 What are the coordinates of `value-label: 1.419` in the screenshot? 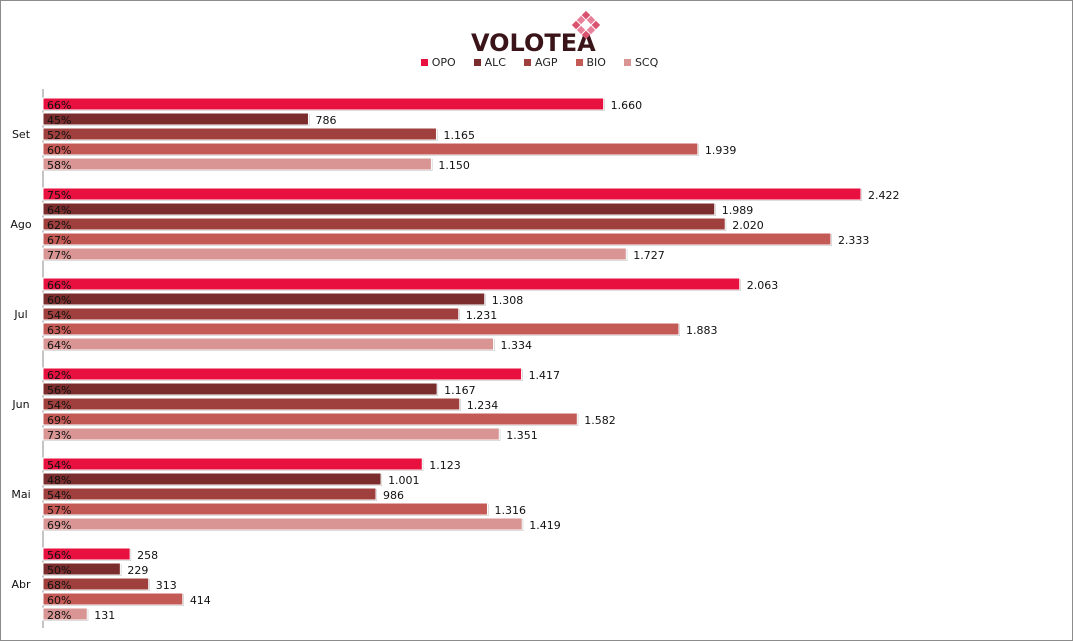 It's located at (545, 525).